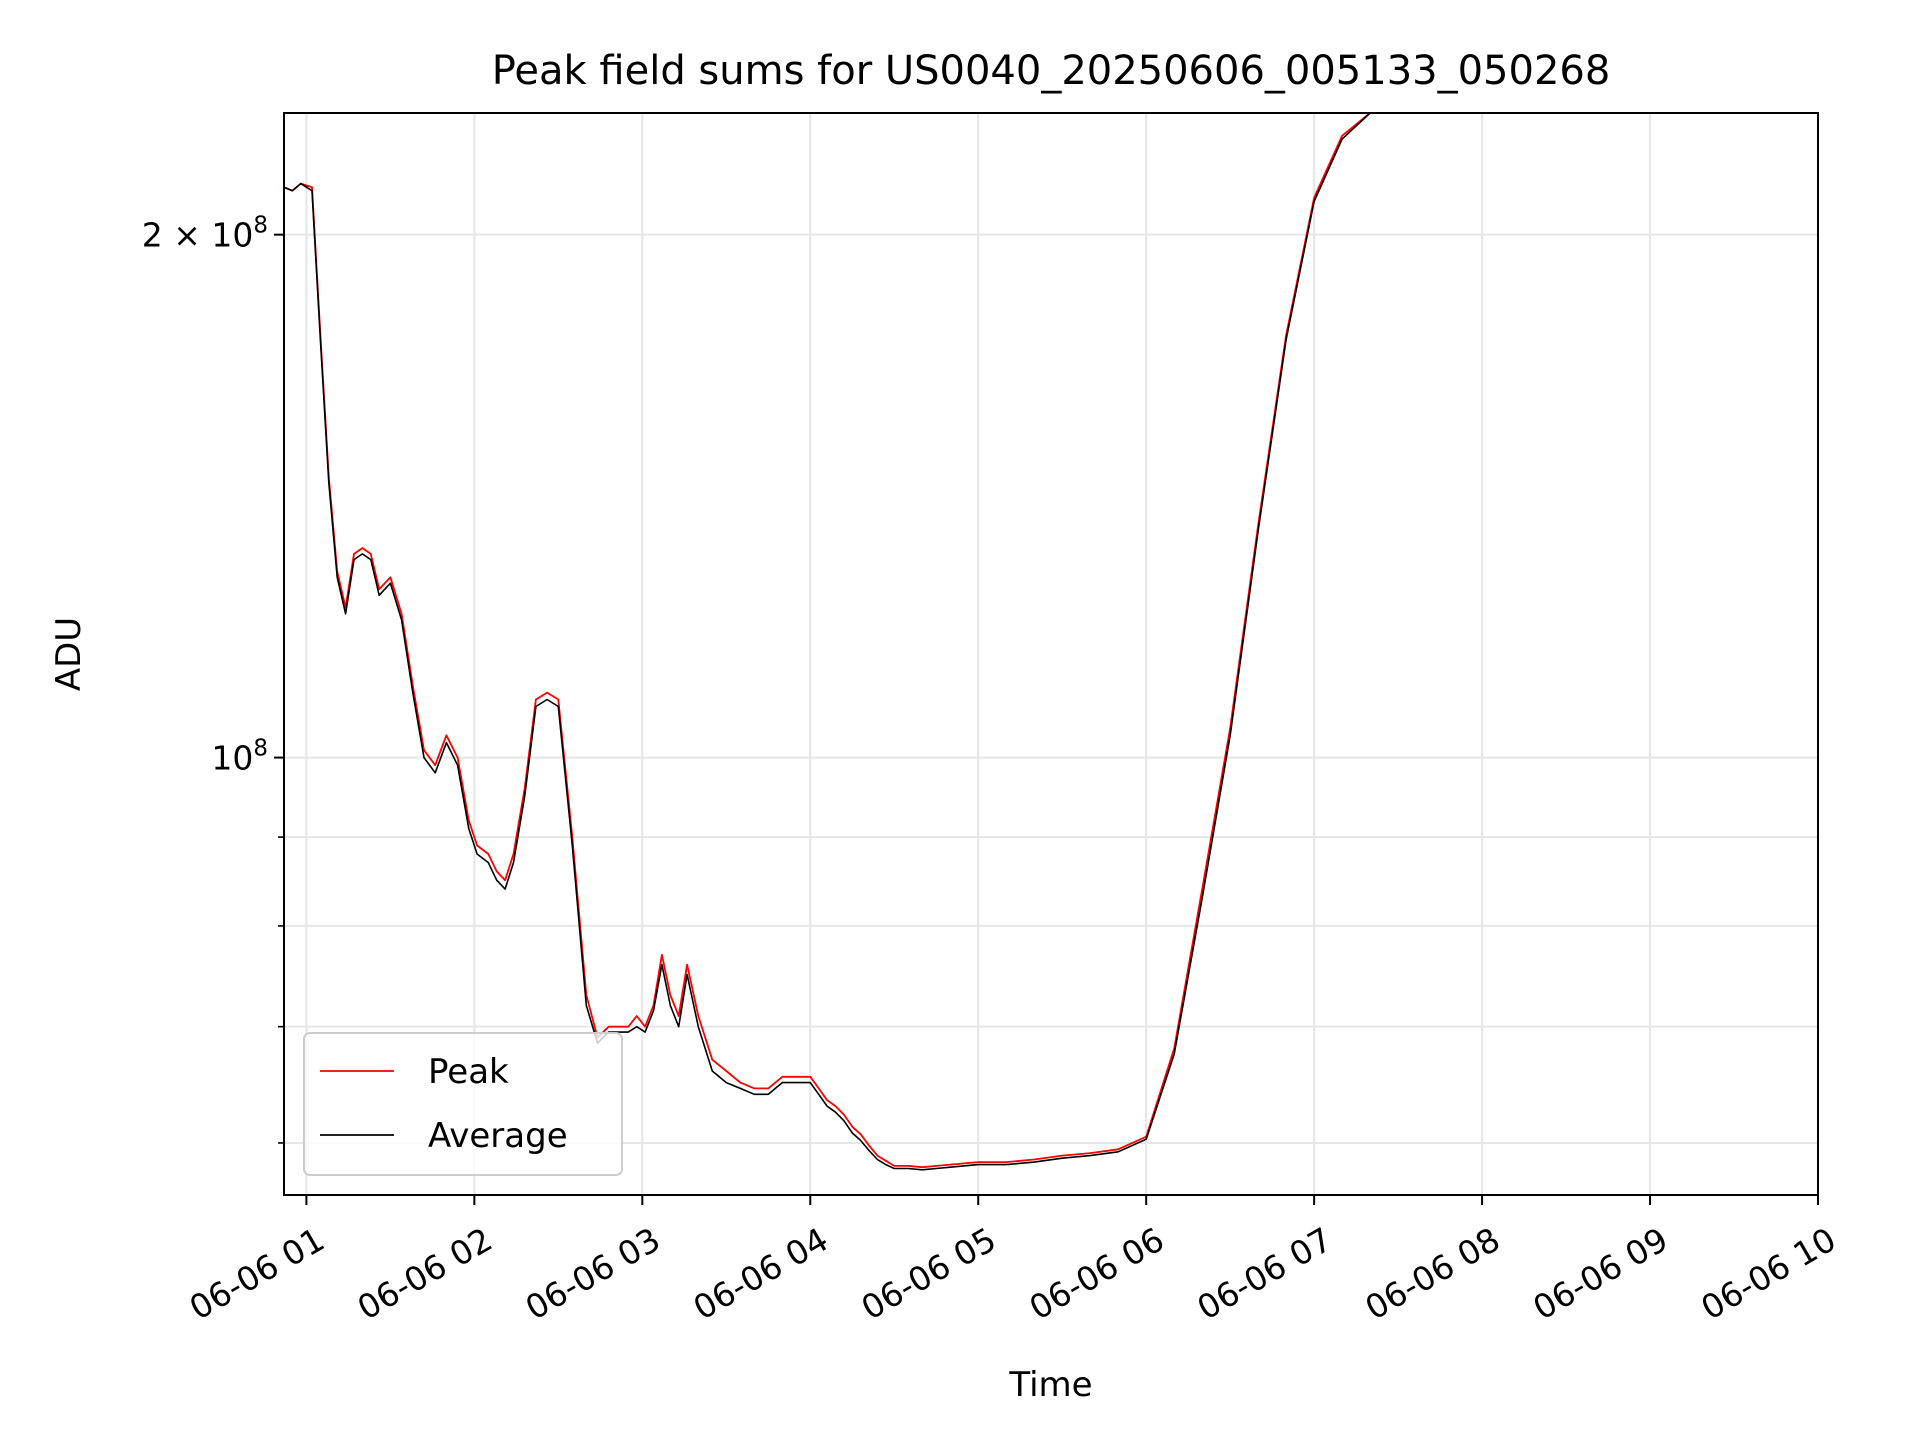  What do you see at coordinates (1265, 1274) in the screenshot?
I see `x-tick-label: 06-06 07` at bounding box center [1265, 1274].